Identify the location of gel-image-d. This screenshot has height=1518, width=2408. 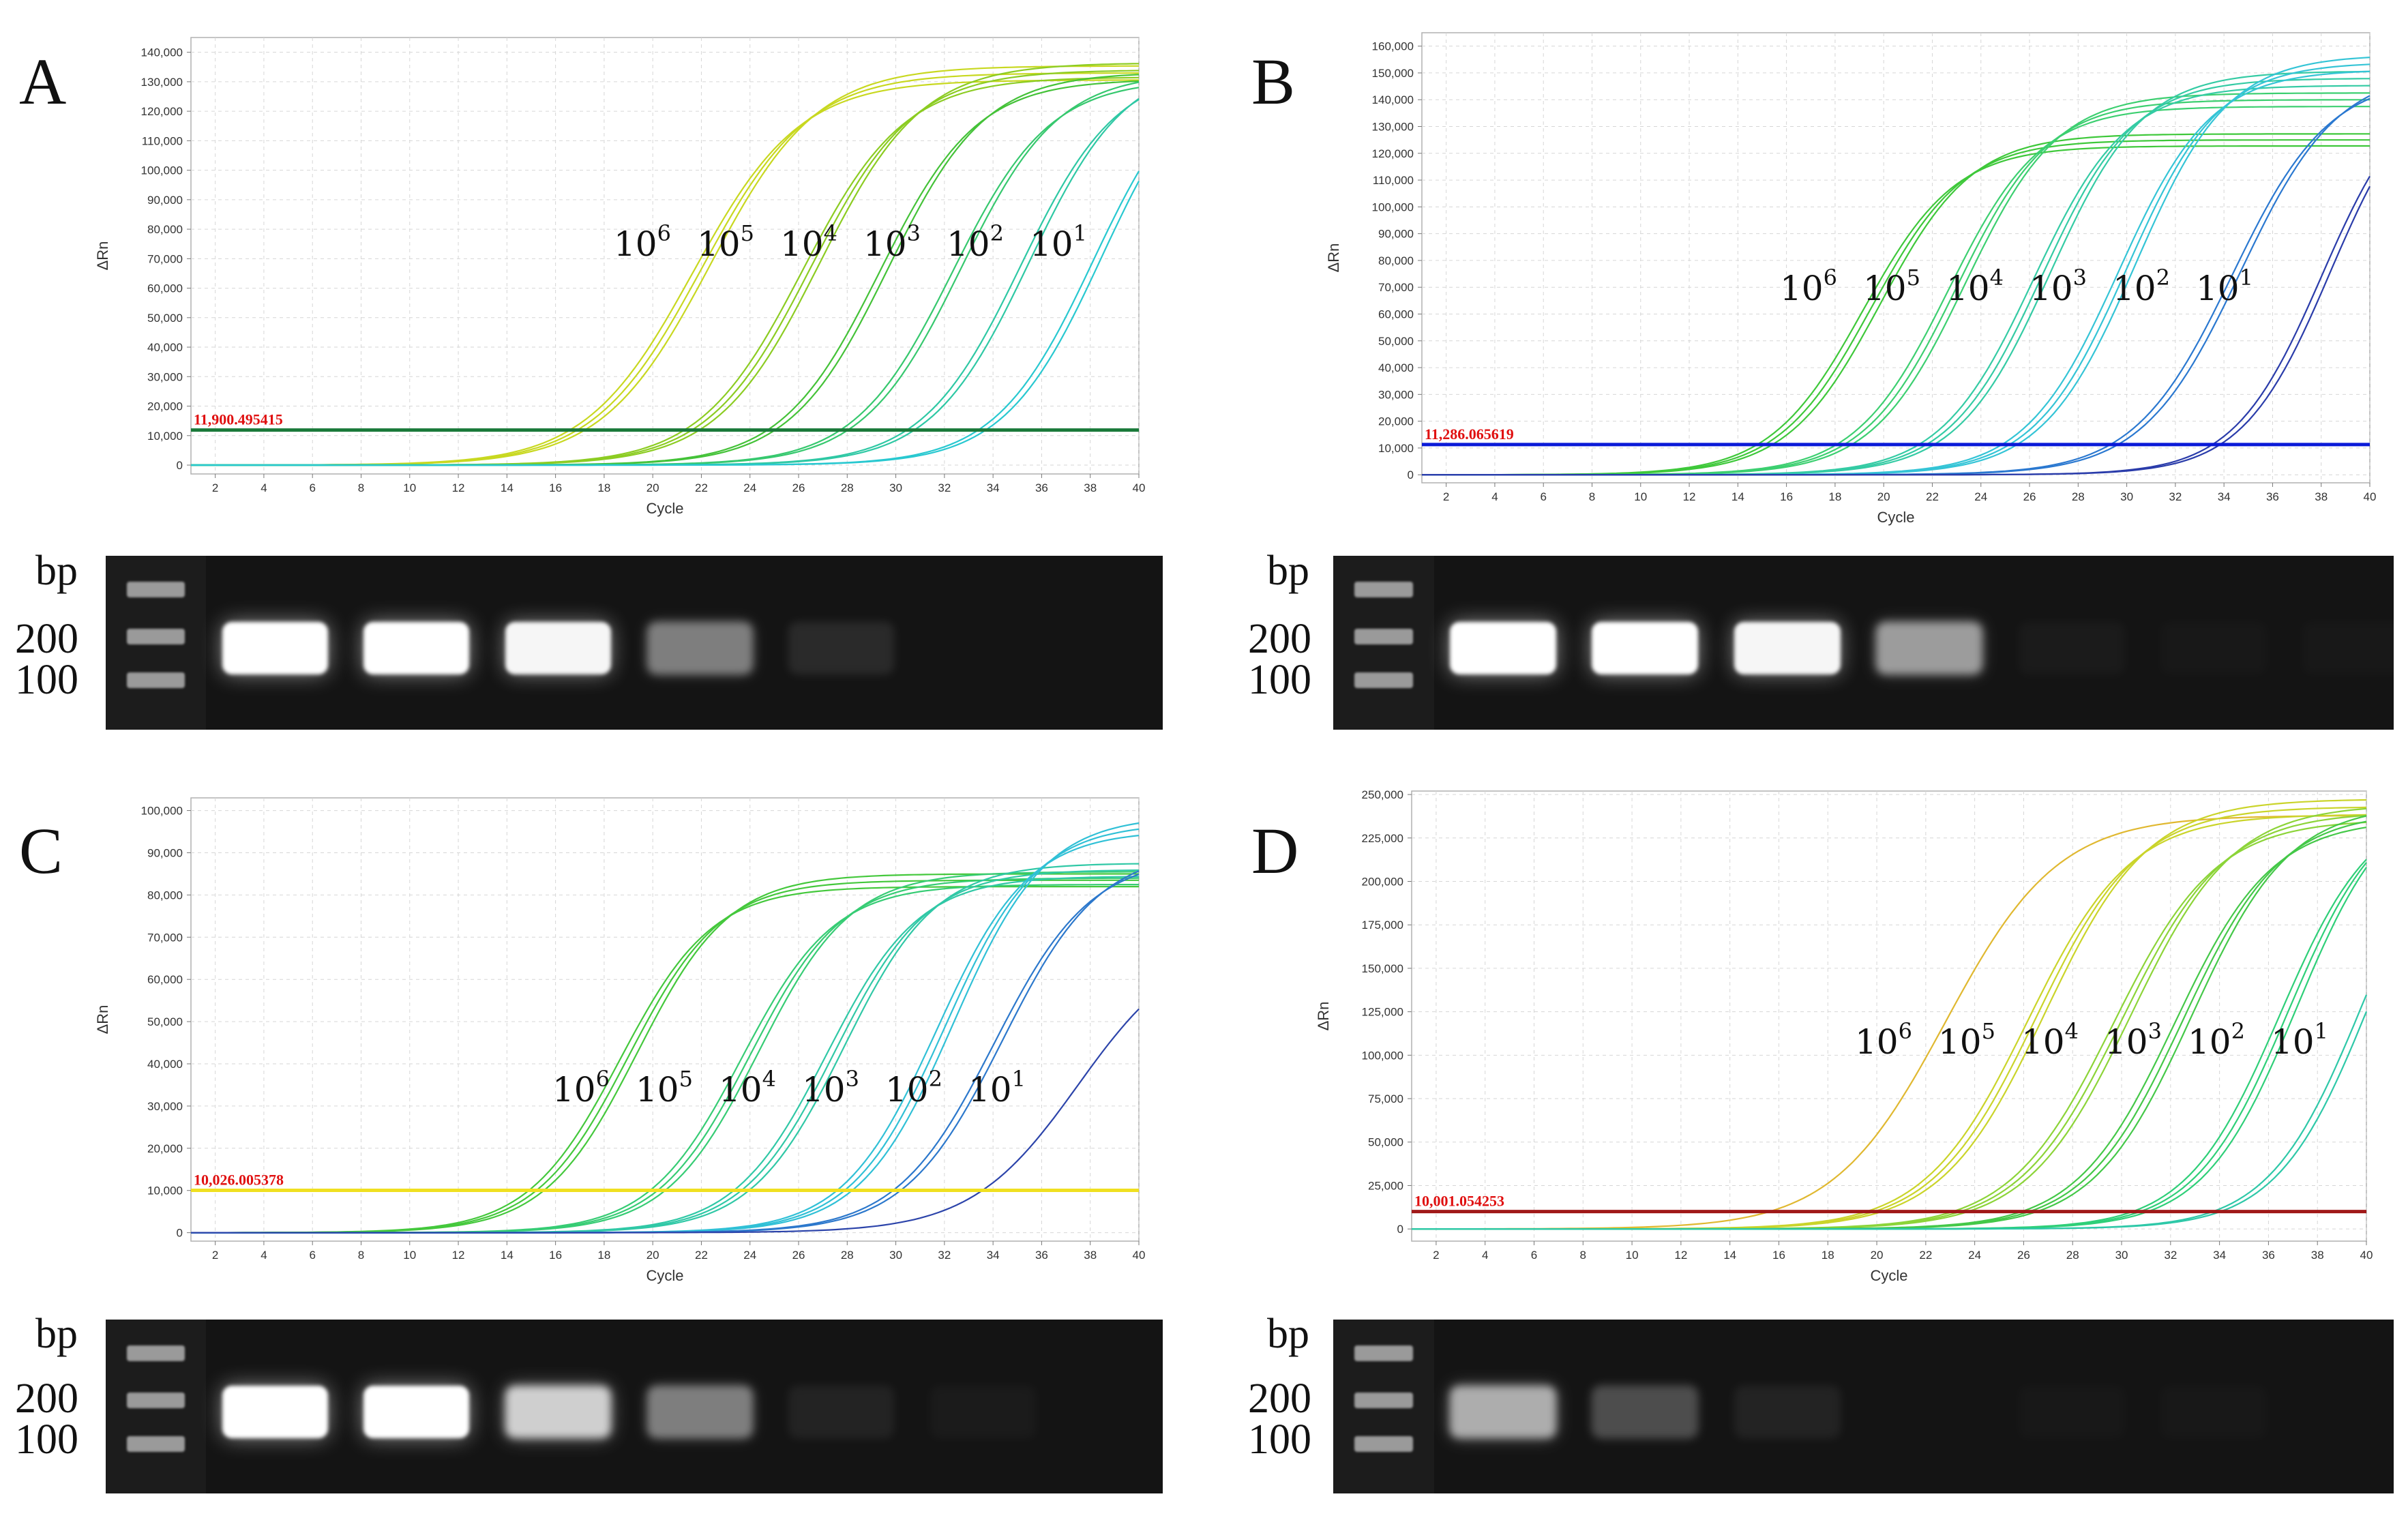
(1863, 1406).